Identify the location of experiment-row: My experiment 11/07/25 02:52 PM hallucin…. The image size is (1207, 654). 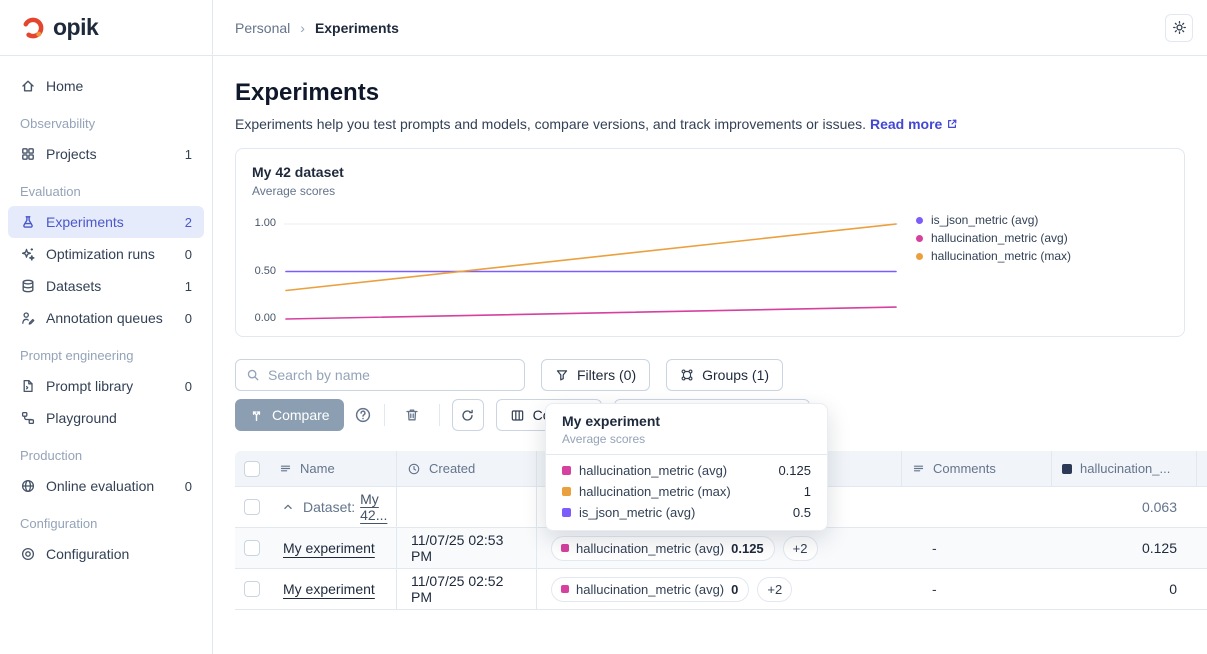
(721, 589).